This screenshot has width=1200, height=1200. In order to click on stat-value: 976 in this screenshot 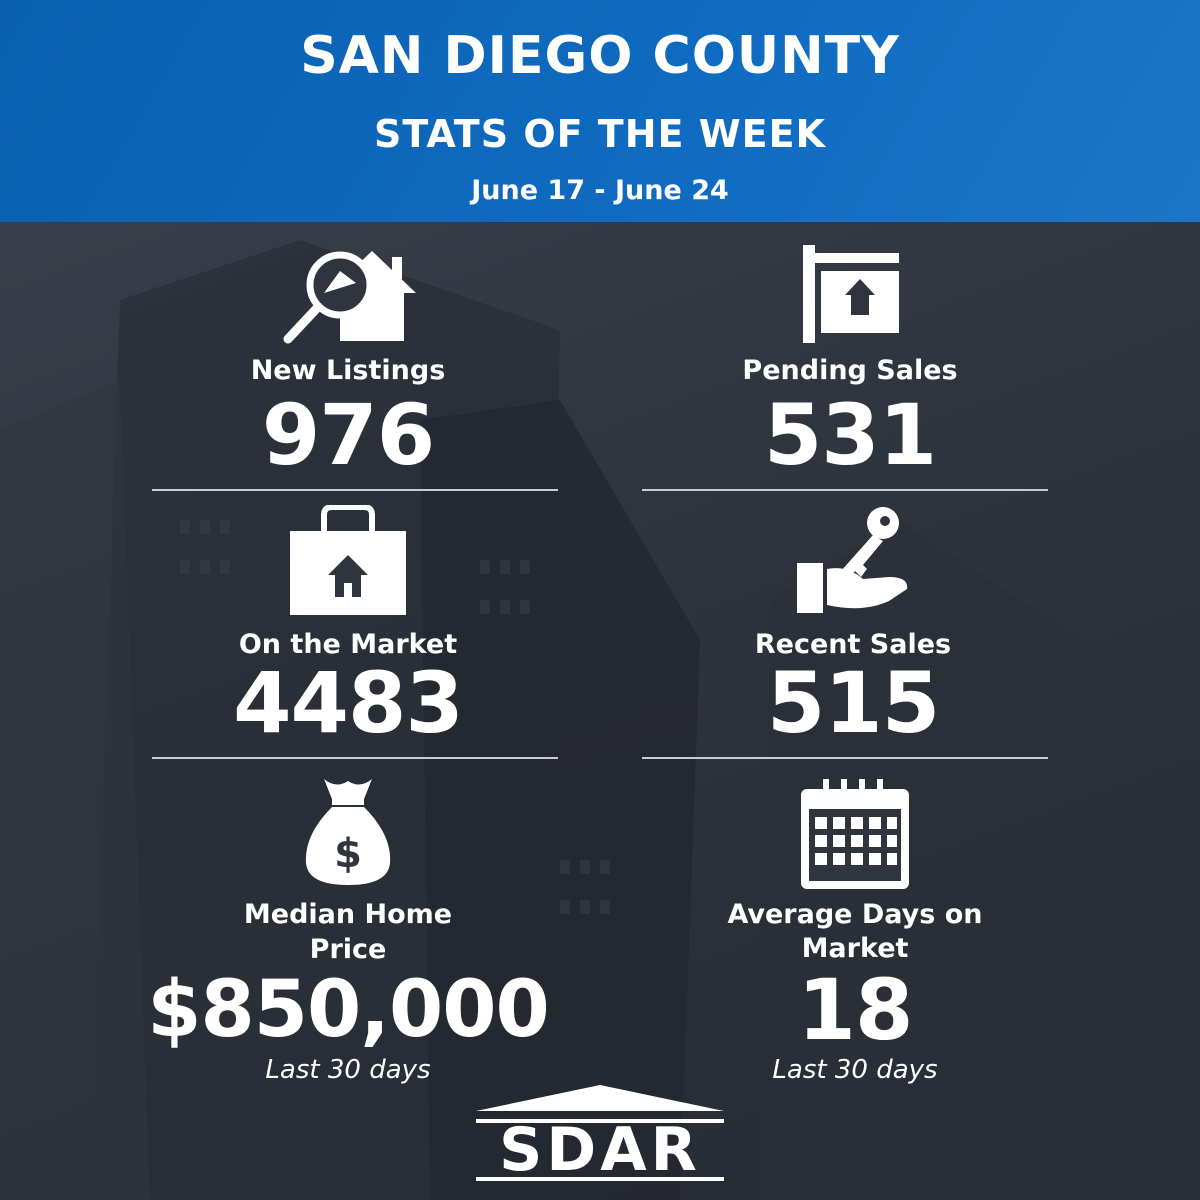, I will do `click(348, 435)`.